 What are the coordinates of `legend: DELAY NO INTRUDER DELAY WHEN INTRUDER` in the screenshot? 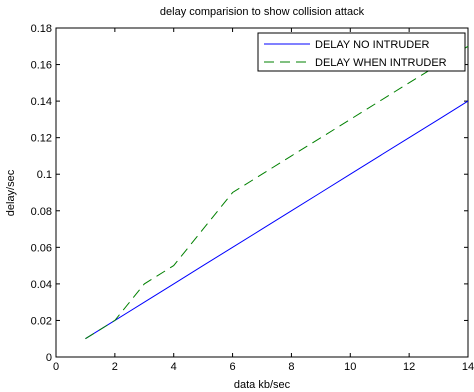 It's located at (361, 52).